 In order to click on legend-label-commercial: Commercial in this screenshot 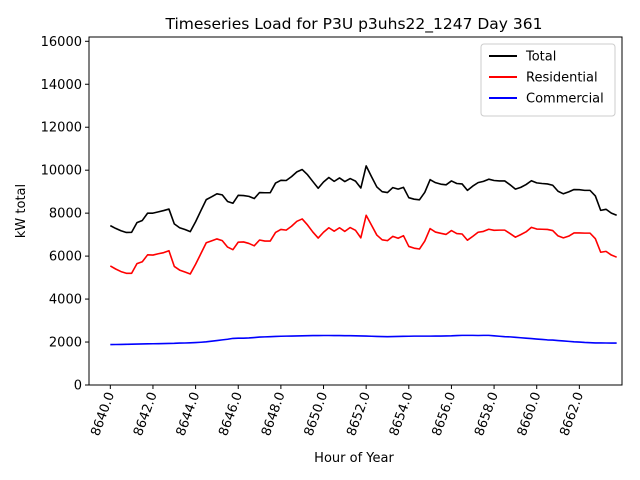, I will do `click(565, 99)`.